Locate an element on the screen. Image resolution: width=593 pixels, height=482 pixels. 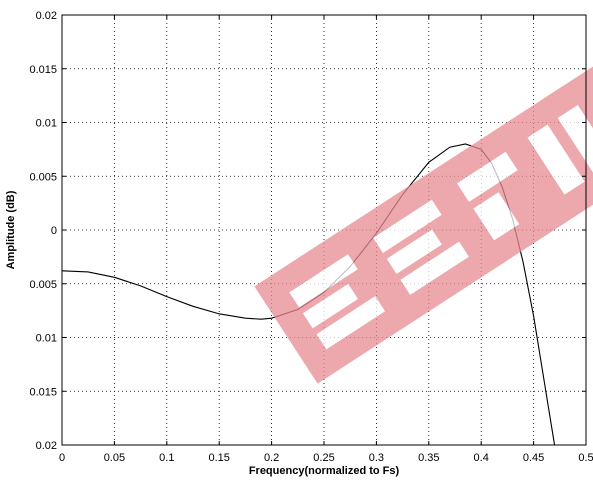
y-tick-labels: 0.02 0.015 0.01 0.005 0 0.005 0.01 0.015 0.02 is located at coordinates (43, 231).